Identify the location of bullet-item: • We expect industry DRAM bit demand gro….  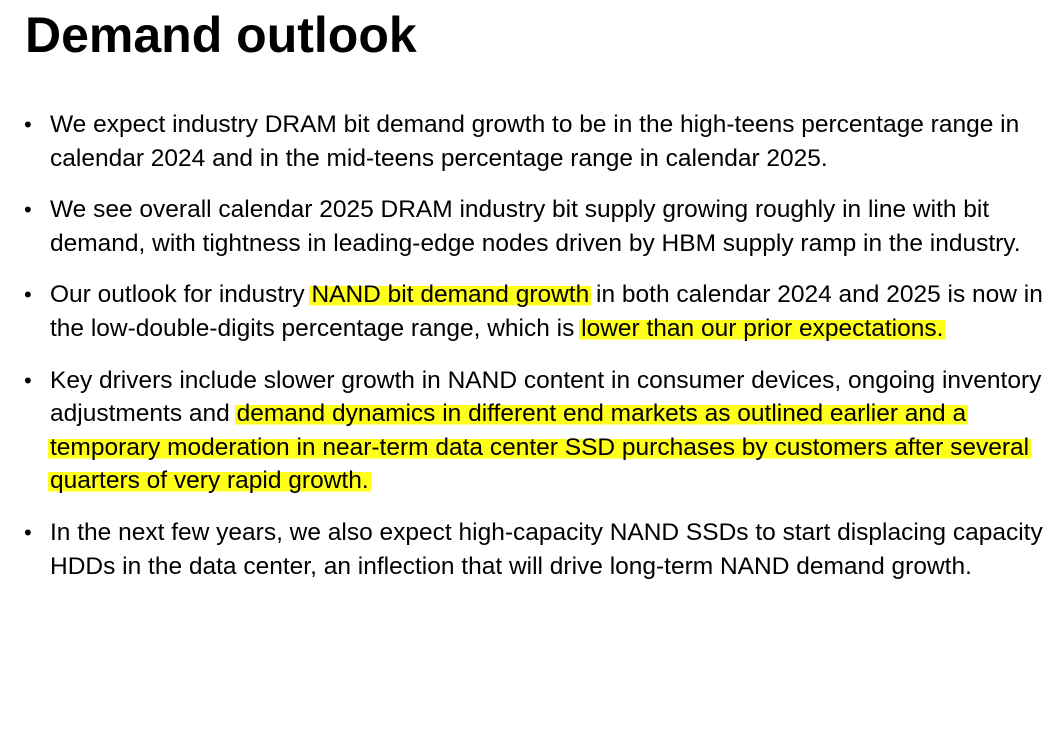
(535, 141).